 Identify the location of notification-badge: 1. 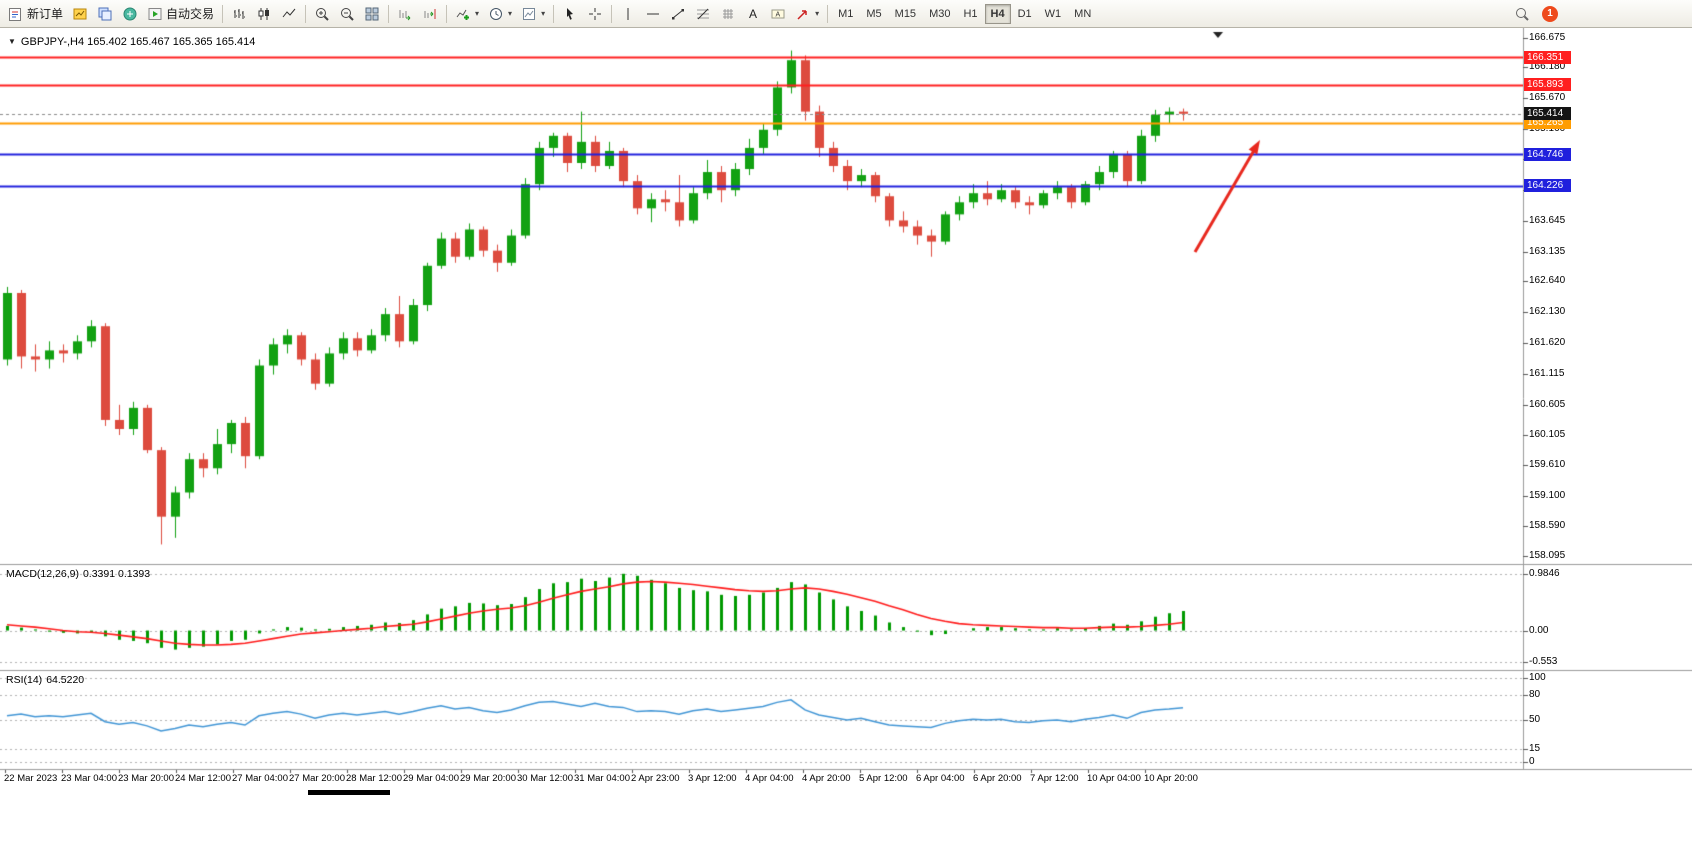
(1550, 13).